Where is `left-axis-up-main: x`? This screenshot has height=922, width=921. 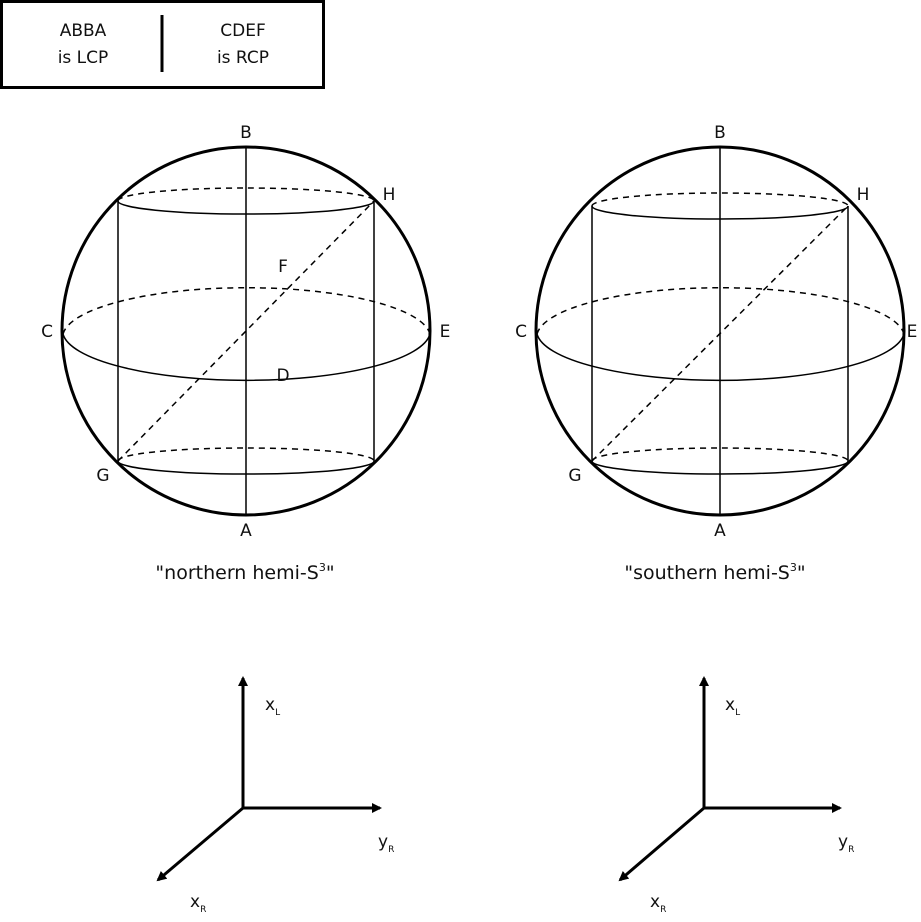 left-axis-up-main: x is located at coordinates (270, 705).